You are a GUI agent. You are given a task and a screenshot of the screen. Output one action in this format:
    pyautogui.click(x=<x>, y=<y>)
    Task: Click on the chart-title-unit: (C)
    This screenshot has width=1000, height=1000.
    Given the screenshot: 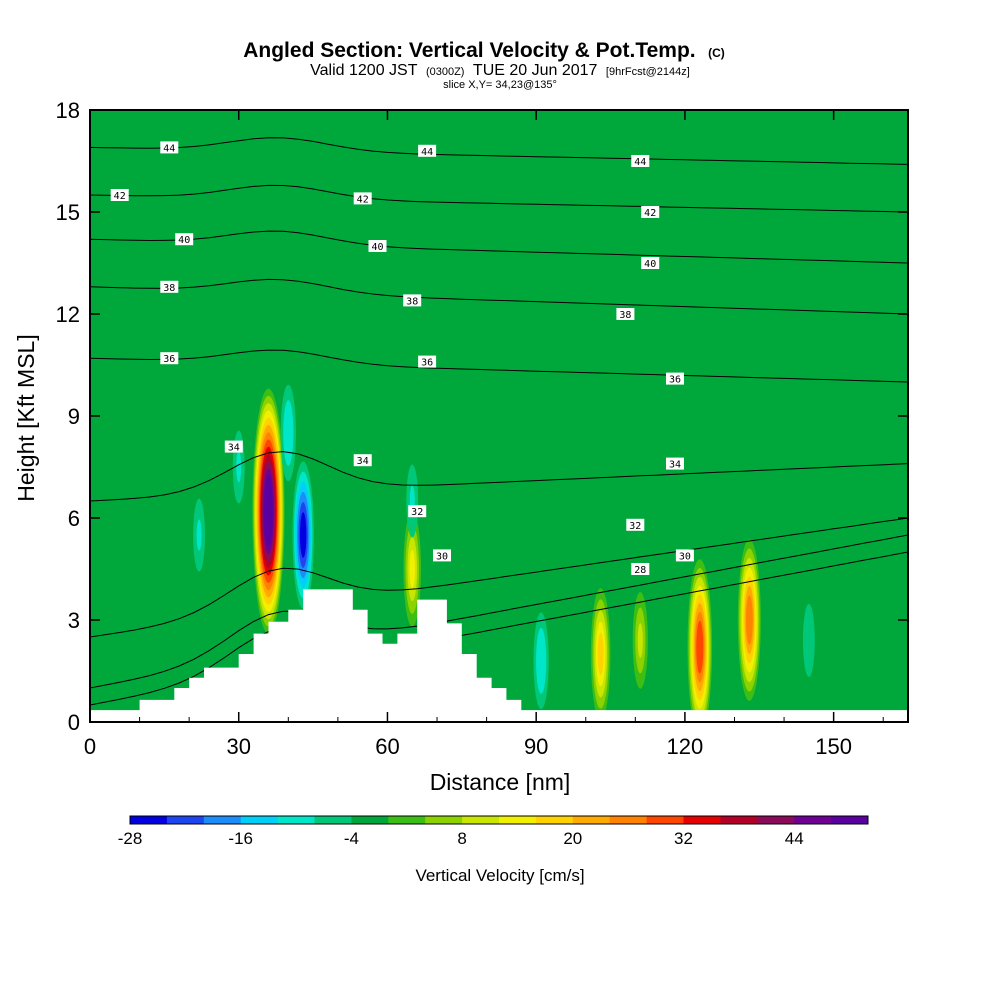 What is the action you would take?
    pyautogui.click(x=716, y=53)
    